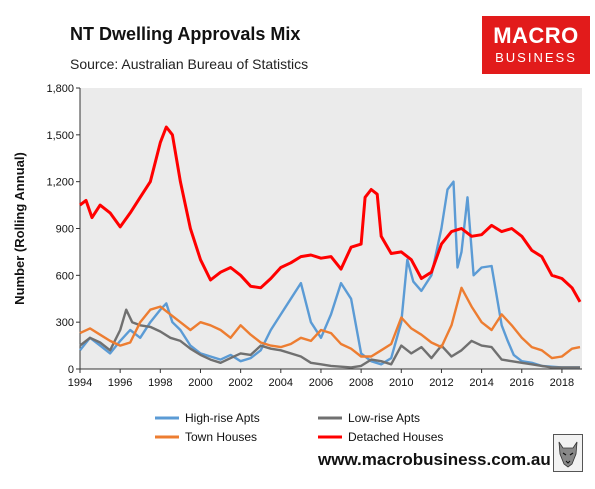  Describe the element at coordinates (384, 418) in the screenshot. I see `legend-entry: Low-rise Apts` at that location.